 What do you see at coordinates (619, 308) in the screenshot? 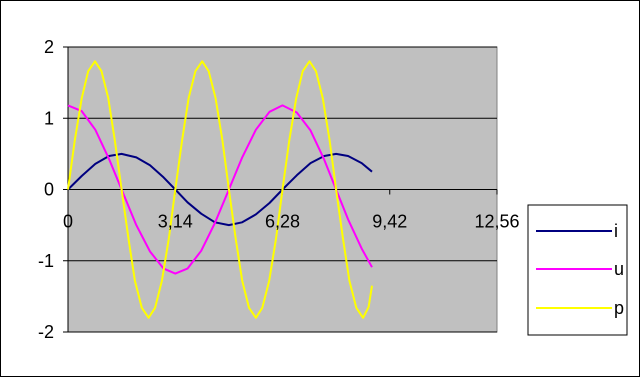
I see `legend-label-p: p` at bounding box center [619, 308].